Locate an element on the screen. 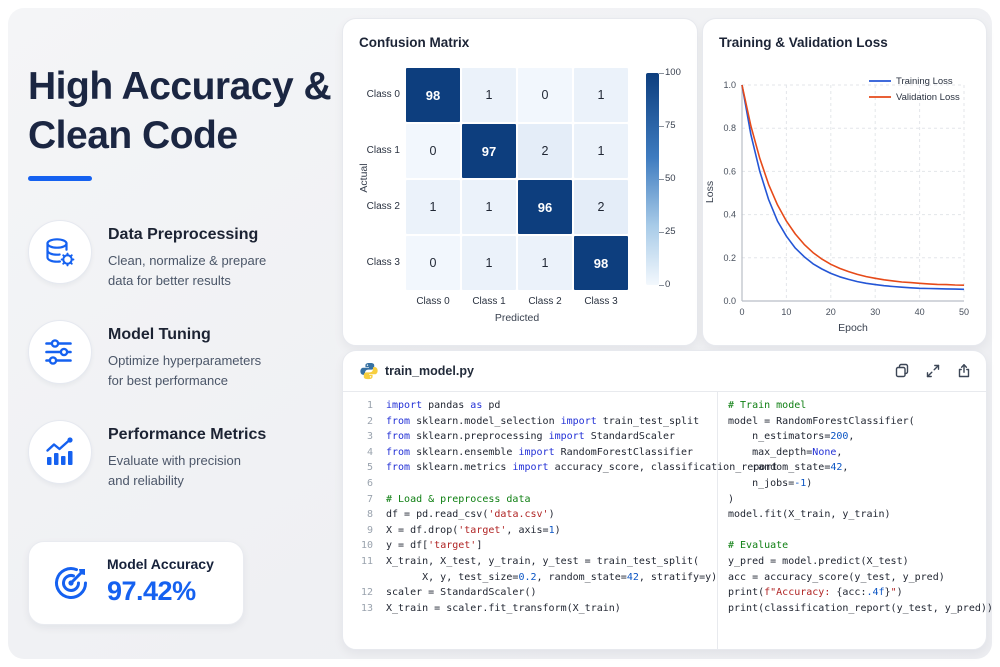 This screenshot has height=667, width=1000. python-icon is located at coordinates (369, 371).